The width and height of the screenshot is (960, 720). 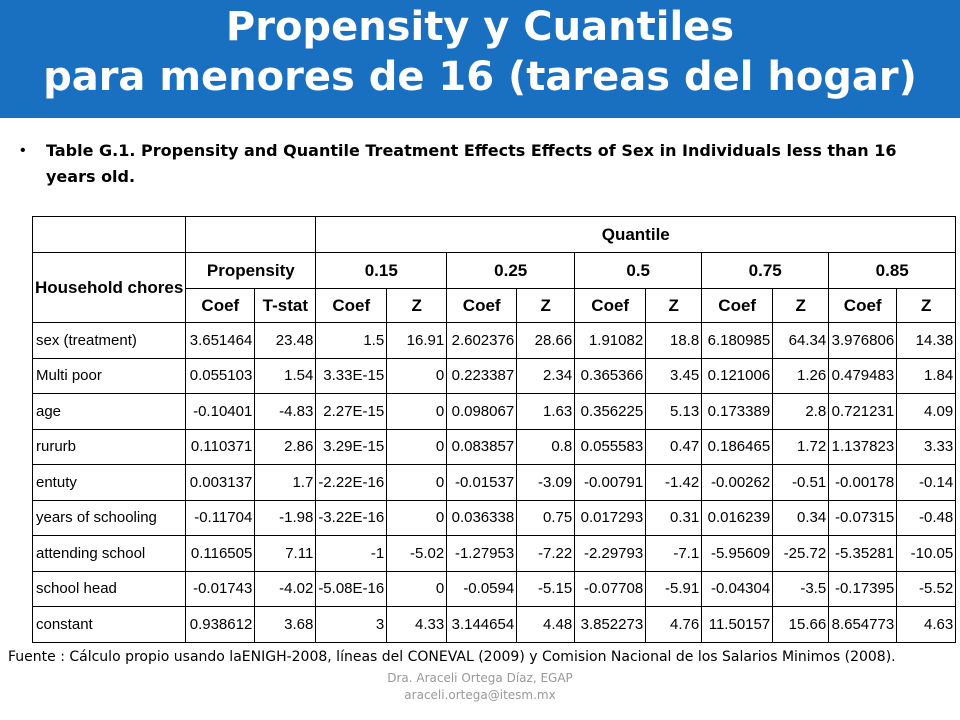 What do you see at coordinates (610, 588) in the screenshot?
I see `table-cell: -0.07708` at bounding box center [610, 588].